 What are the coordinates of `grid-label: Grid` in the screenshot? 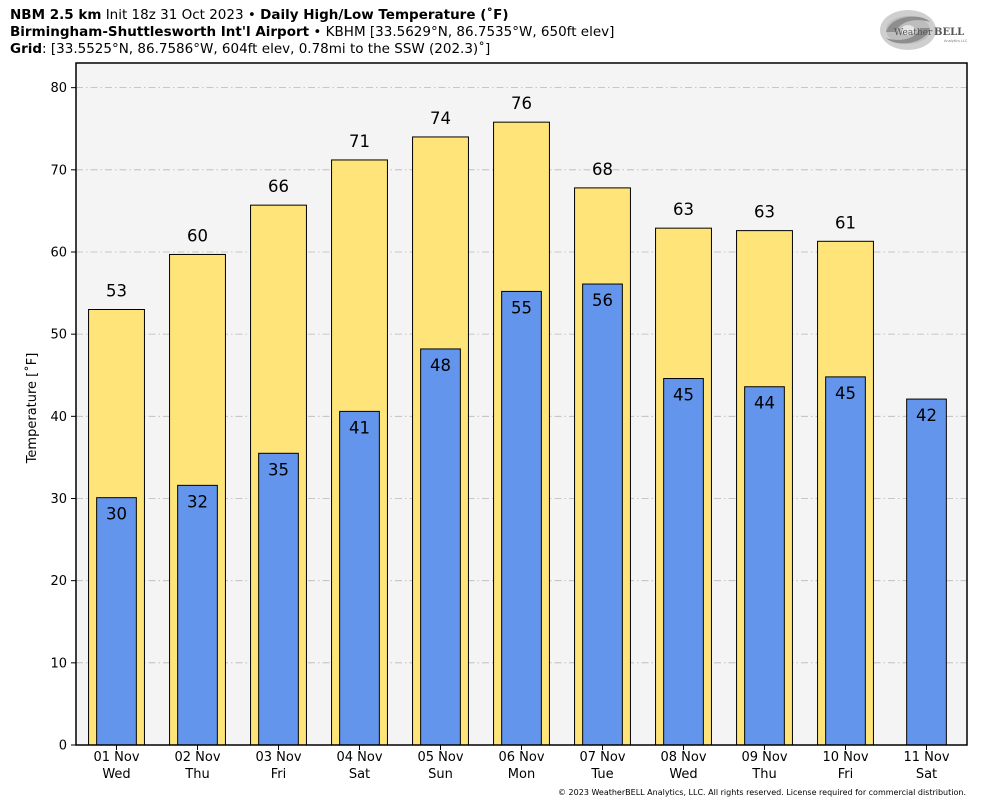 It's located at (26, 49).